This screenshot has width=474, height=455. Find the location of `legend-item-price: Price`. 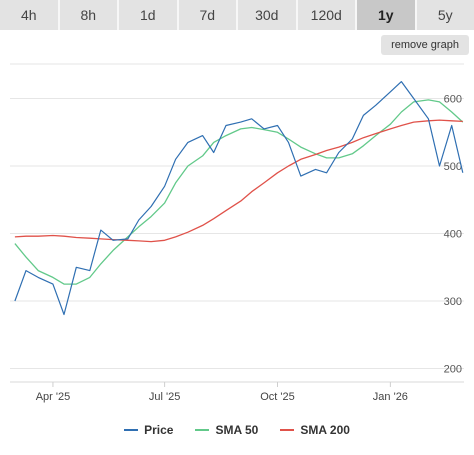

legend-item-price: Price is located at coordinates (148, 430).